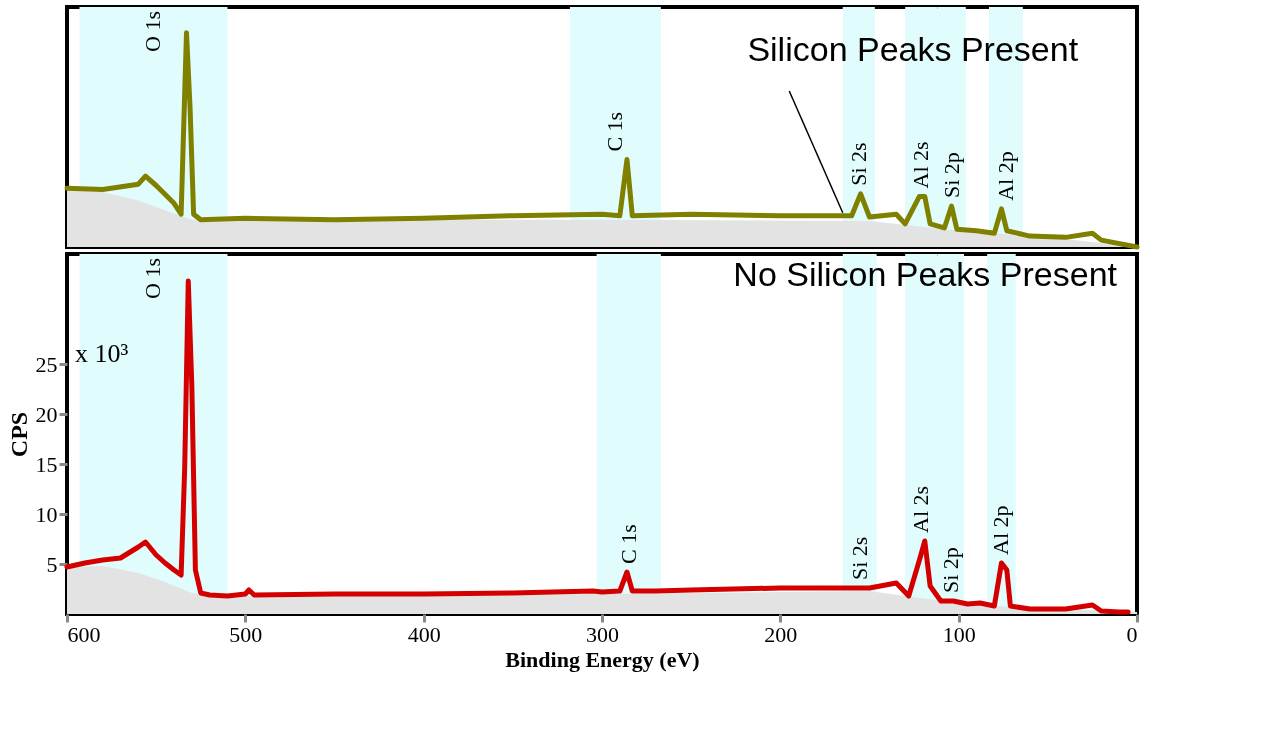 The width and height of the screenshot is (1271, 747). What do you see at coordinates (84, 634) in the screenshot?
I see `x-tick-label: 600` at bounding box center [84, 634].